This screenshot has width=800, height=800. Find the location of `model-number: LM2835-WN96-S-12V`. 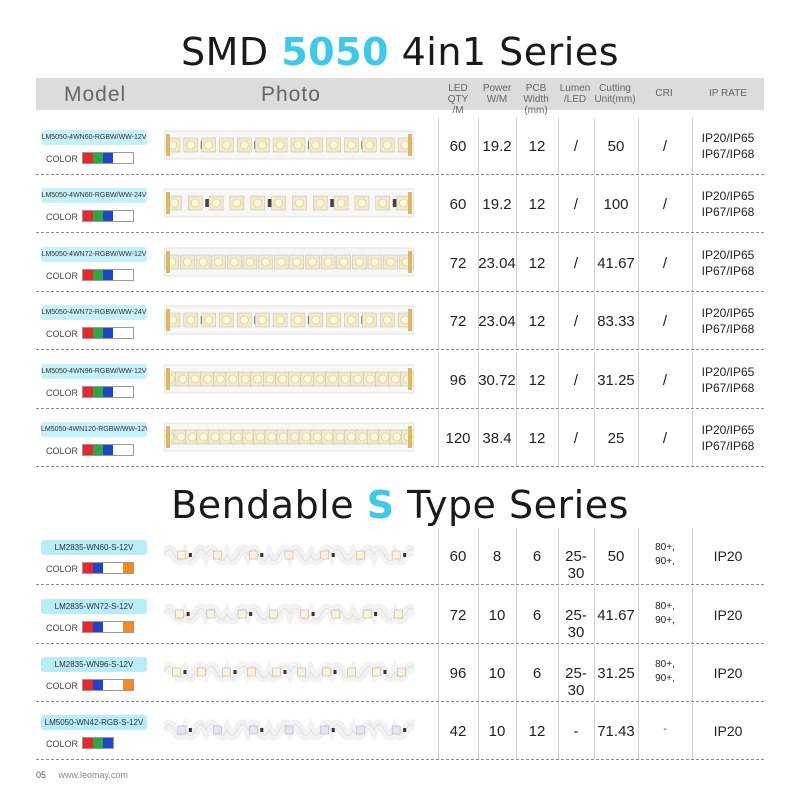

model-number: LM2835-WN96-S-12V is located at coordinates (94, 664).